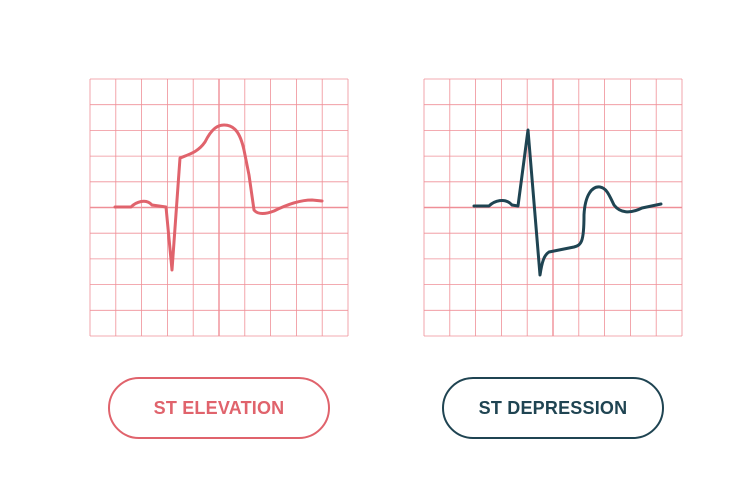 This screenshot has height=501, width=741. I want to click on st-depression-label: ST DEPRESSION, so click(553, 408).